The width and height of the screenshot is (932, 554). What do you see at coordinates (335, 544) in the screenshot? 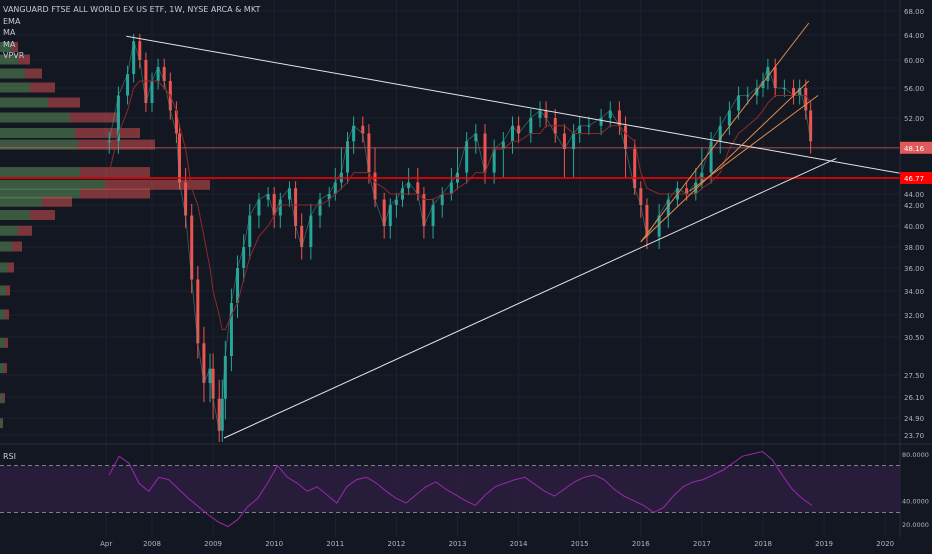
I see `time-tick-label: 2011` at bounding box center [335, 544].